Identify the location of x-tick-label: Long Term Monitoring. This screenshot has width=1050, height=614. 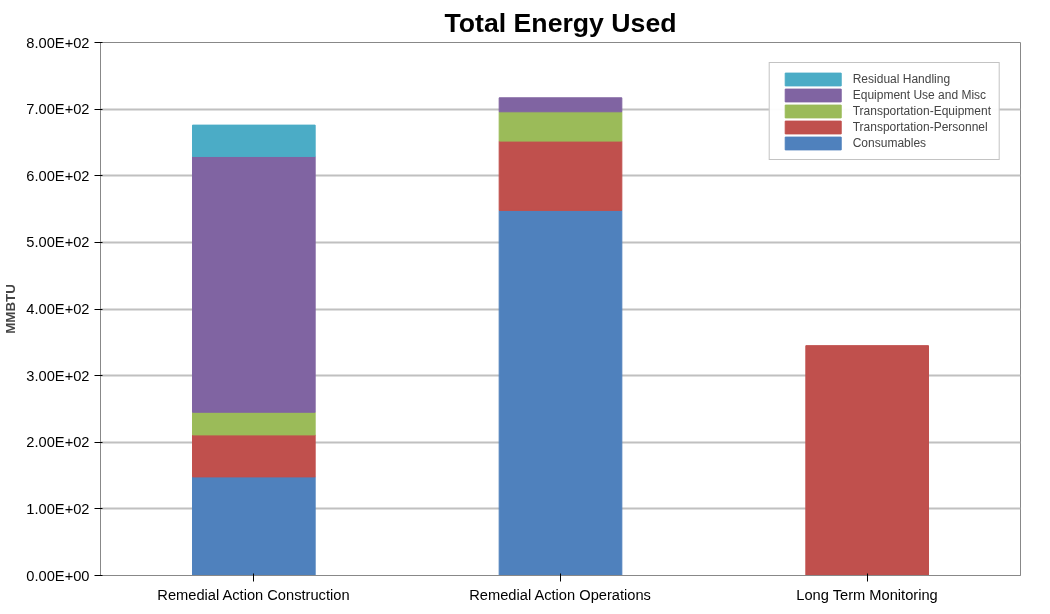
(867, 594).